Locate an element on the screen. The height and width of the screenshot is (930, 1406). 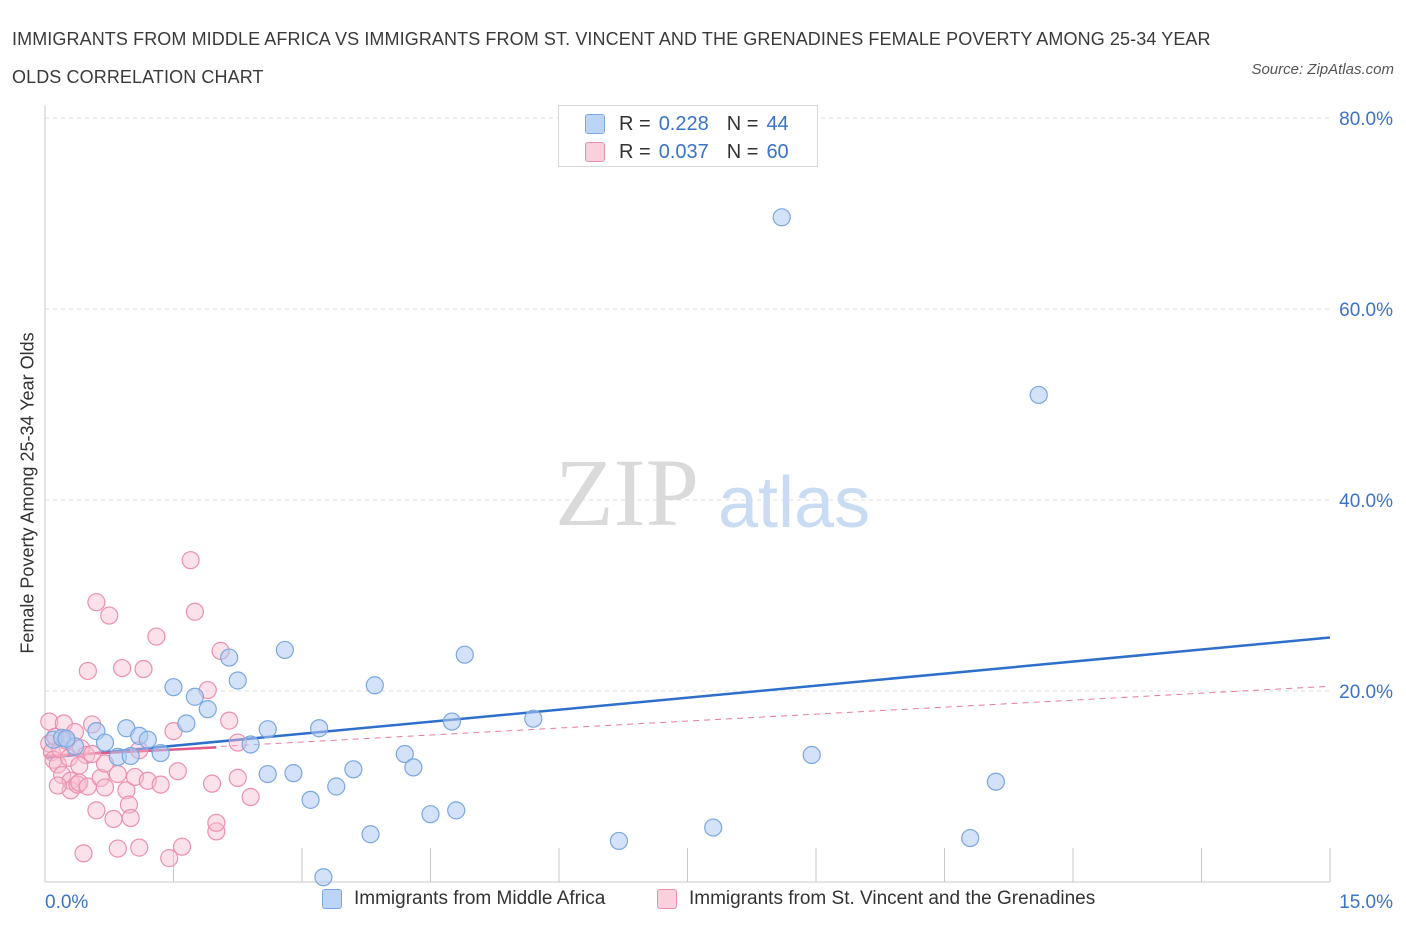
series-st-vincent-points is located at coordinates (150, 709).